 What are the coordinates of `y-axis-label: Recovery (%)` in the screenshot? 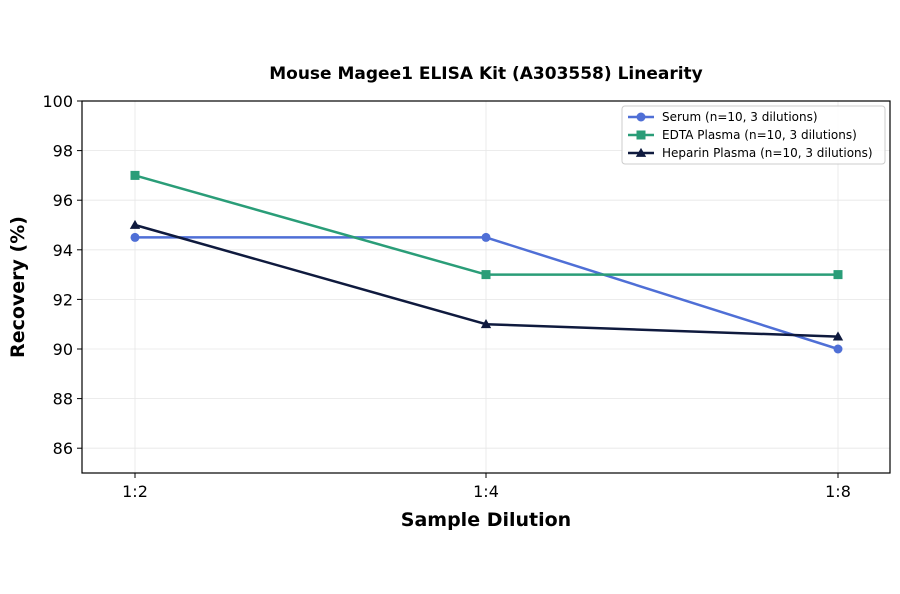 It's located at (18, 287).